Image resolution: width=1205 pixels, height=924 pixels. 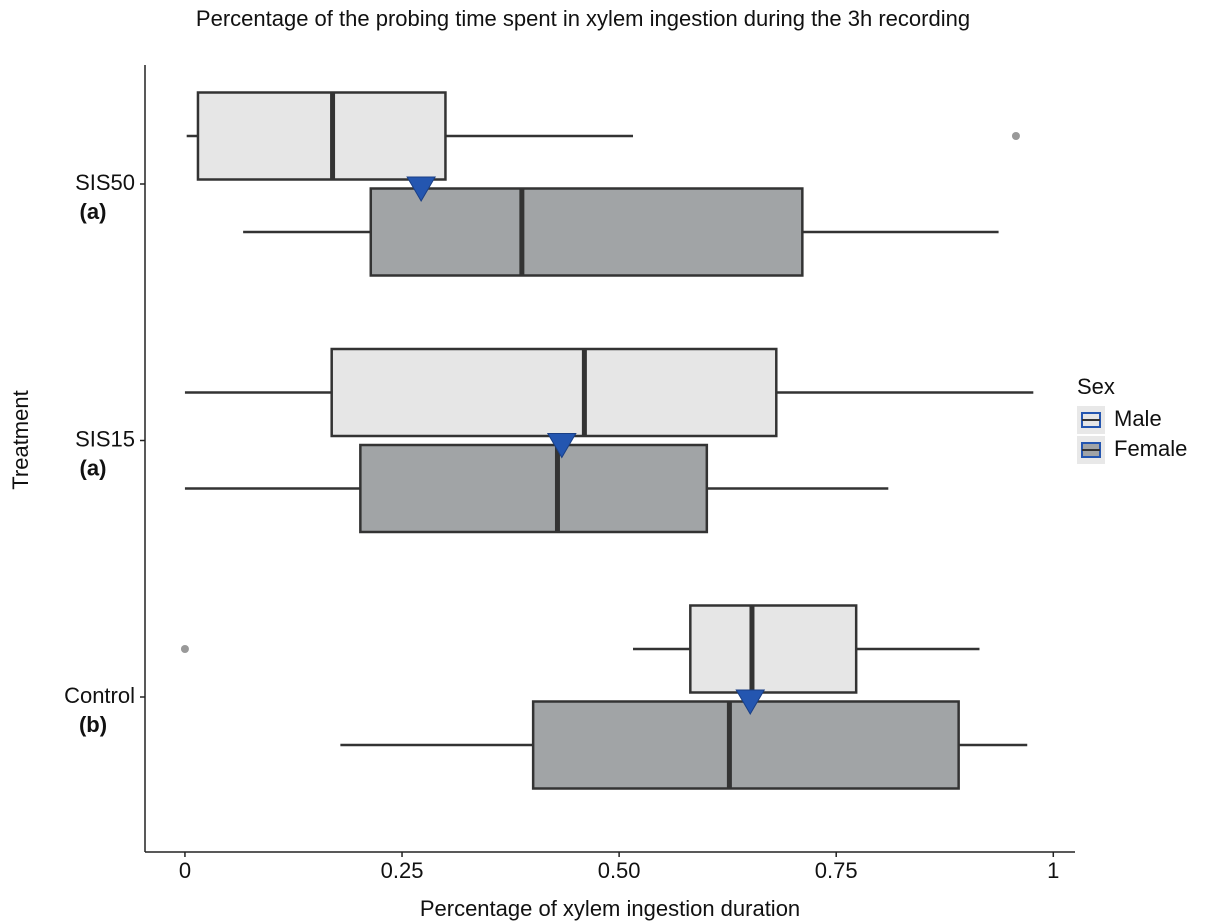 What do you see at coordinates (105, 182) in the screenshot?
I see `y-tick-label: SIS50` at bounding box center [105, 182].